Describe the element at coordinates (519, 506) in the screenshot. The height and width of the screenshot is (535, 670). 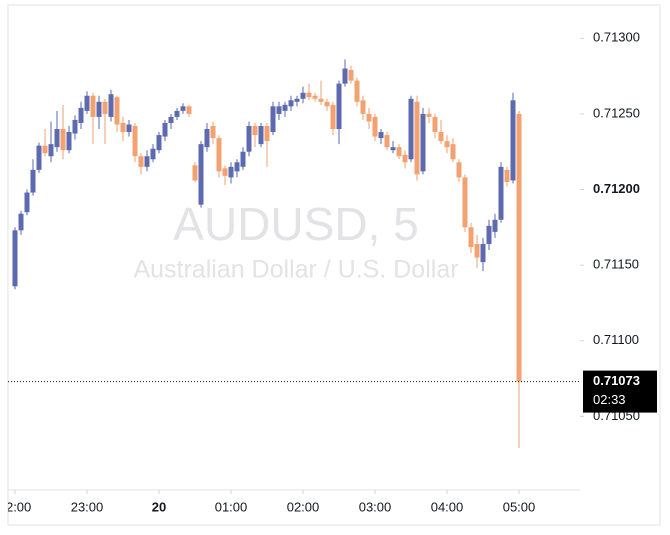
I see `x-tick-label: 05:00` at that location.